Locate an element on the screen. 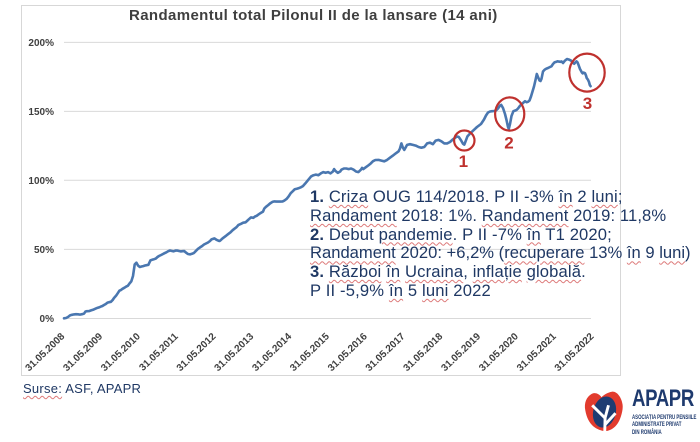  svg-text: 31.05.2013 is located at coordinates (235, 352).